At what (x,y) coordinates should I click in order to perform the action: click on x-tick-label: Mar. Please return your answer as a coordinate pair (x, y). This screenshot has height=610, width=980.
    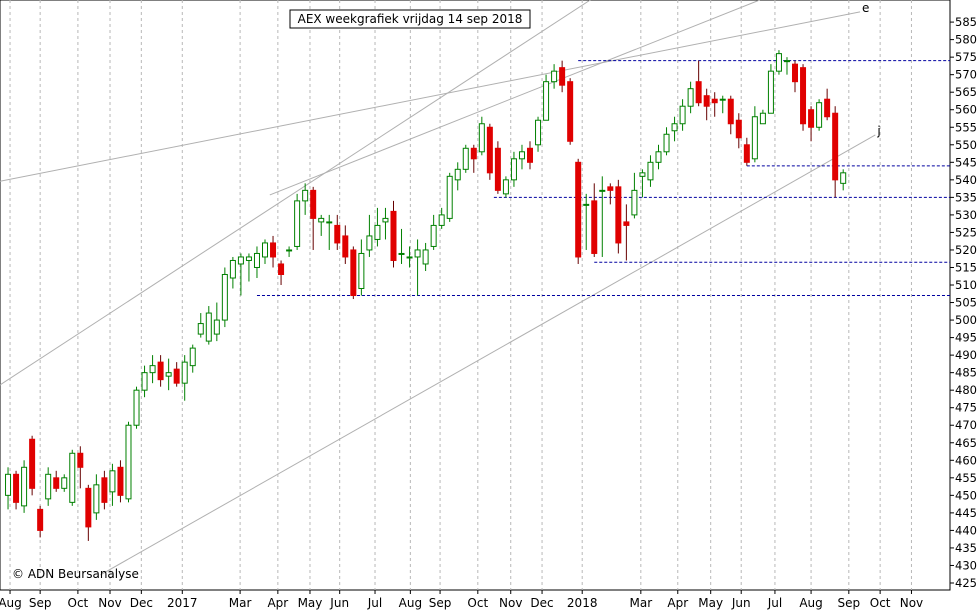
    Looking at the image, I should click on (641, 603).